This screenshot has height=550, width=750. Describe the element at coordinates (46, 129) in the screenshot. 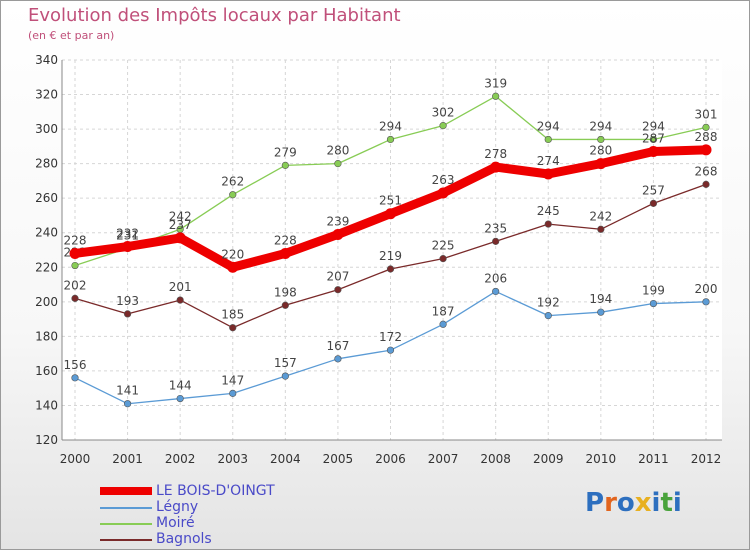

I see `y-tick-label: 300` at that location.